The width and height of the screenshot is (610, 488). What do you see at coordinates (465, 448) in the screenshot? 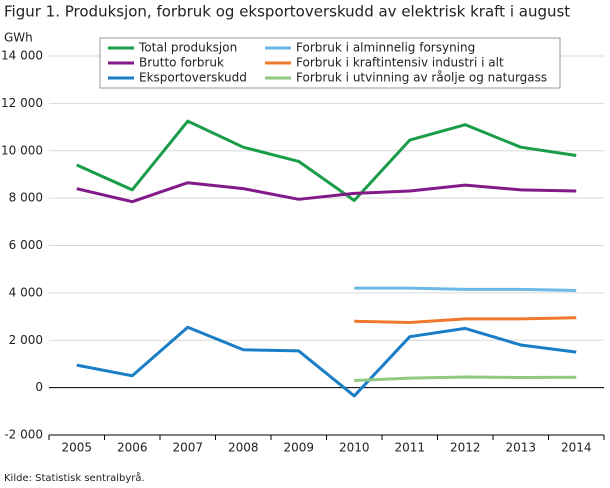
I see `x-tick-label: 2012` at bounding box center [465, 448].